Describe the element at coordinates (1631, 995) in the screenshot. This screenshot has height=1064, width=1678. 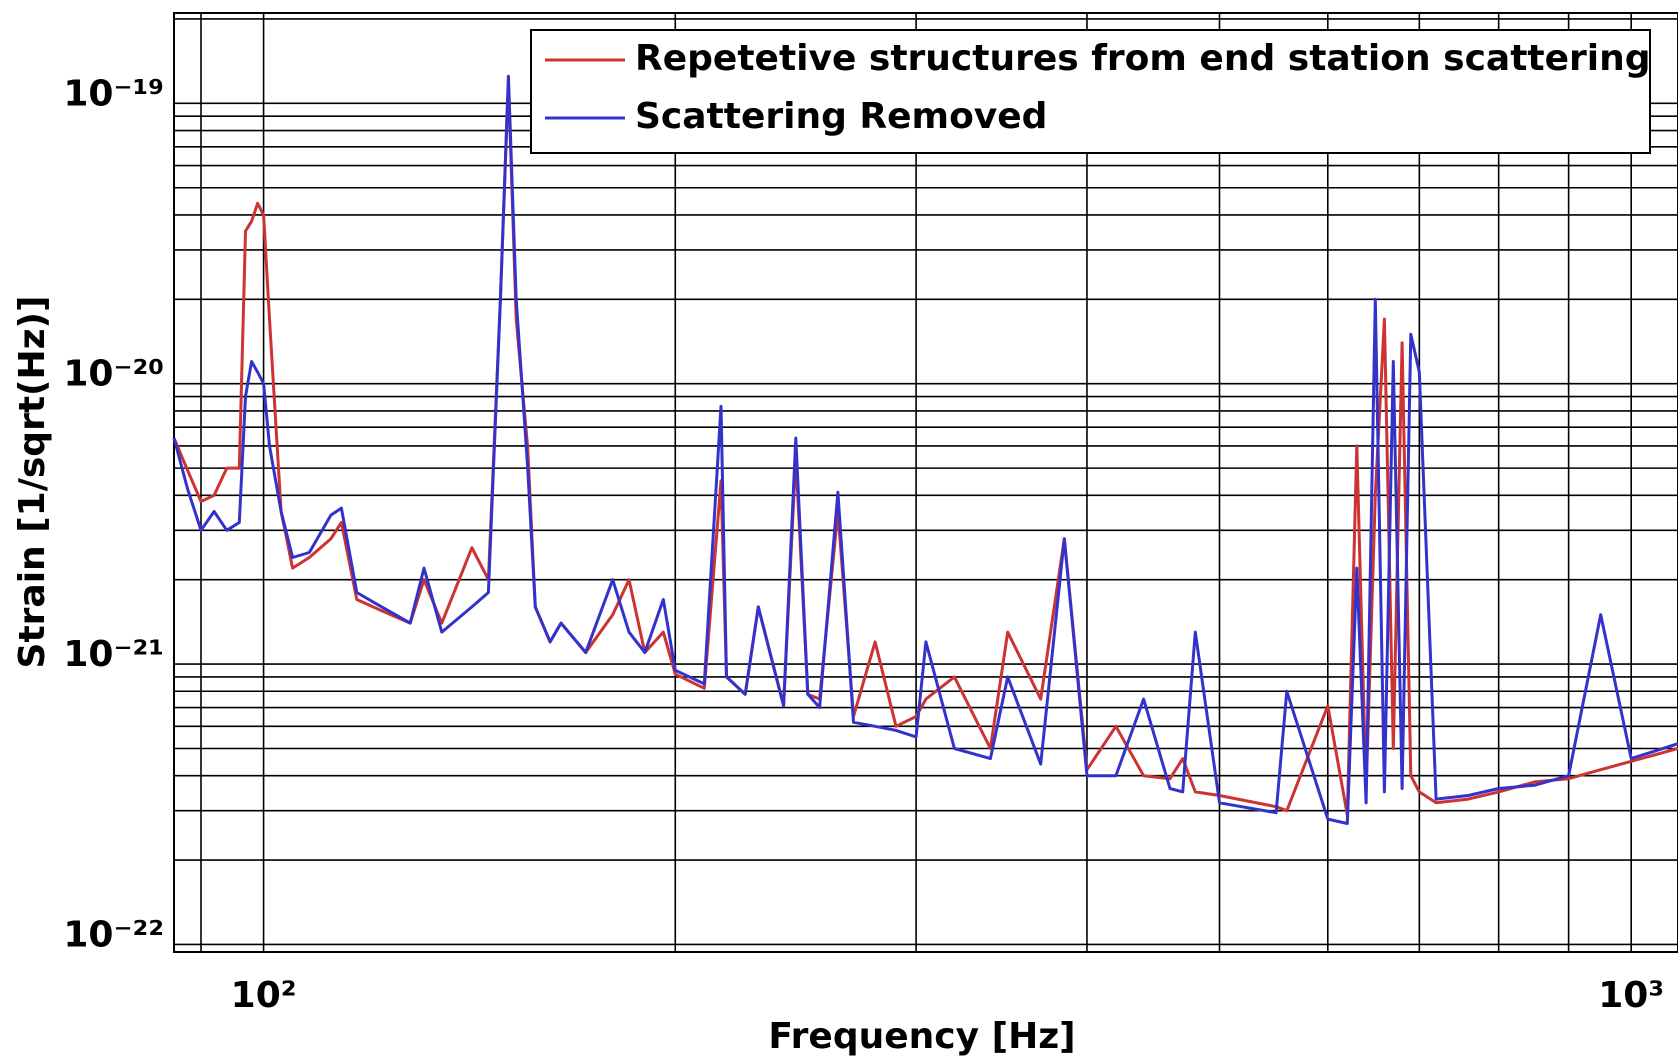
I see `x-tick-label: 10³` at that location.